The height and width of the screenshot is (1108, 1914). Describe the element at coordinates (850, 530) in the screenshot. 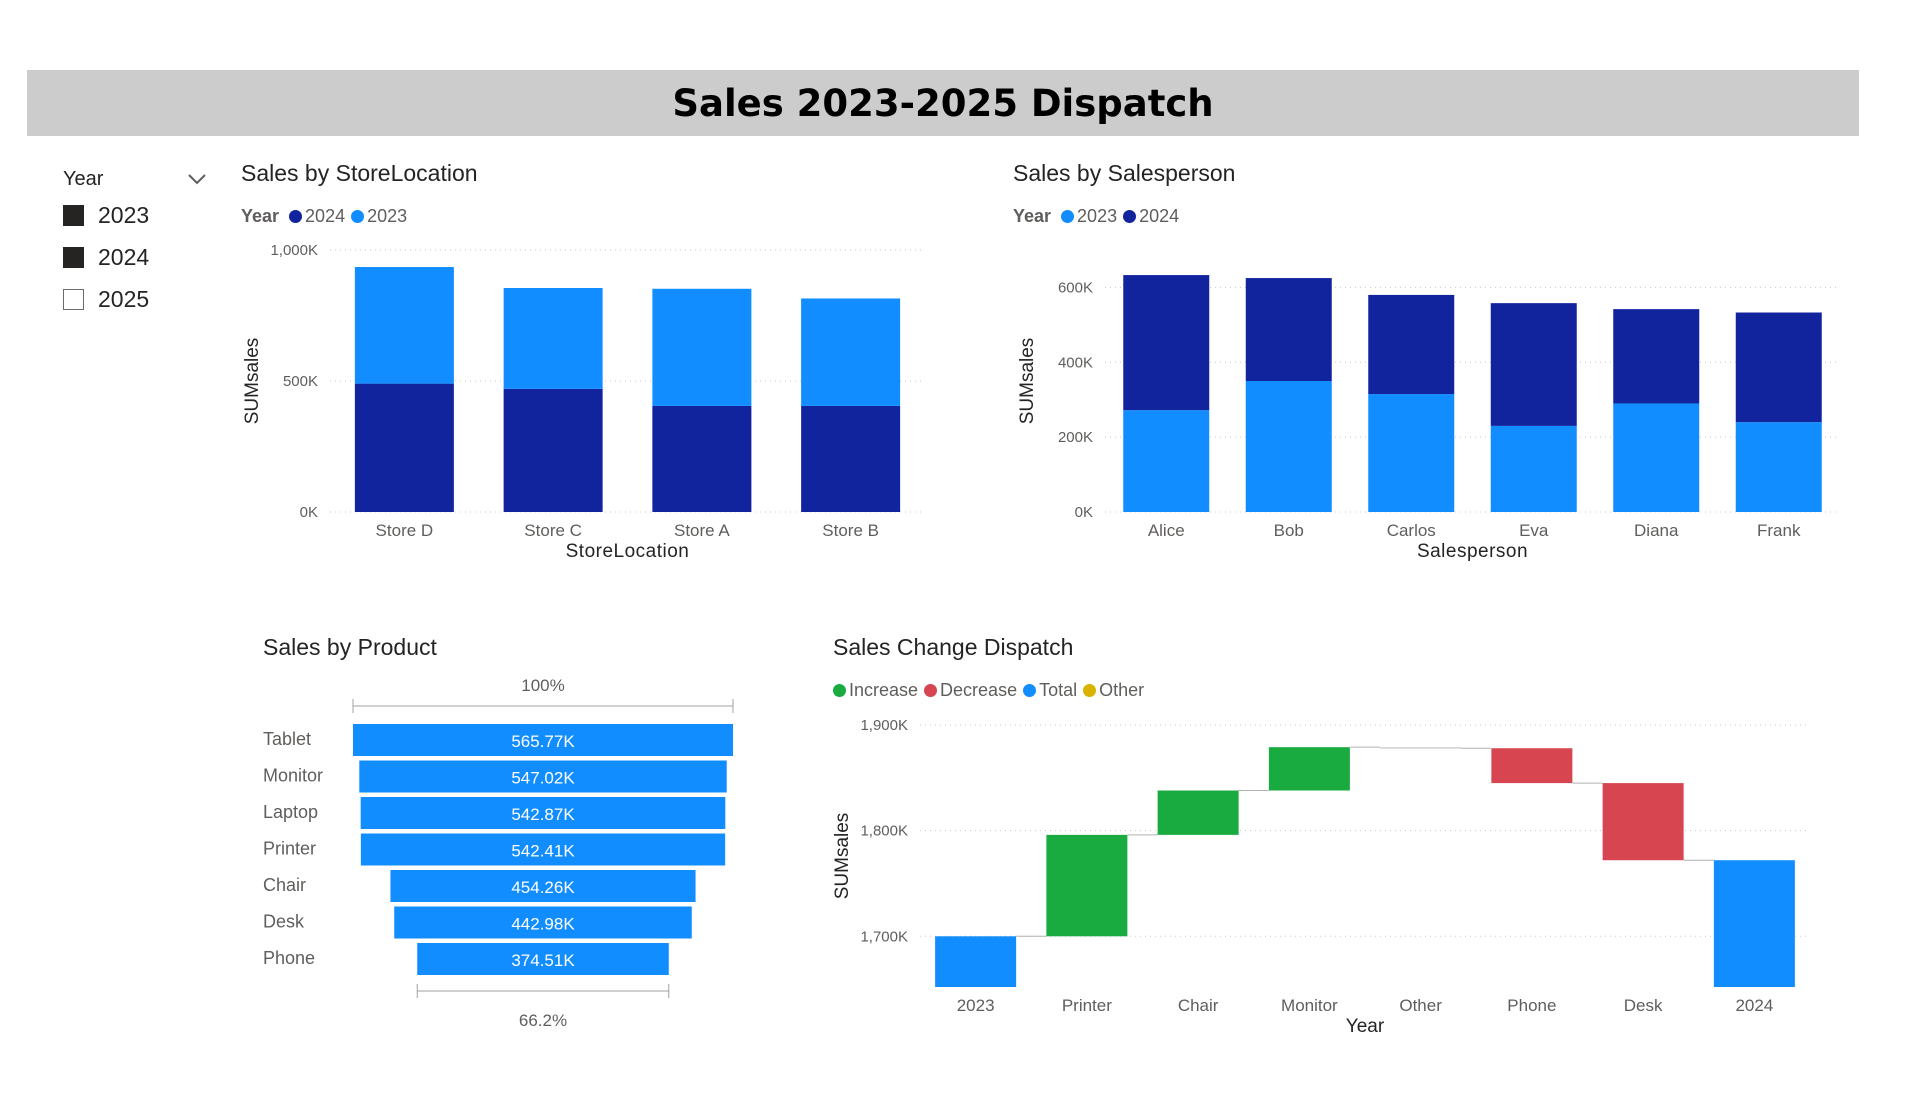

I see `x-tick-label: Store B` at that location.